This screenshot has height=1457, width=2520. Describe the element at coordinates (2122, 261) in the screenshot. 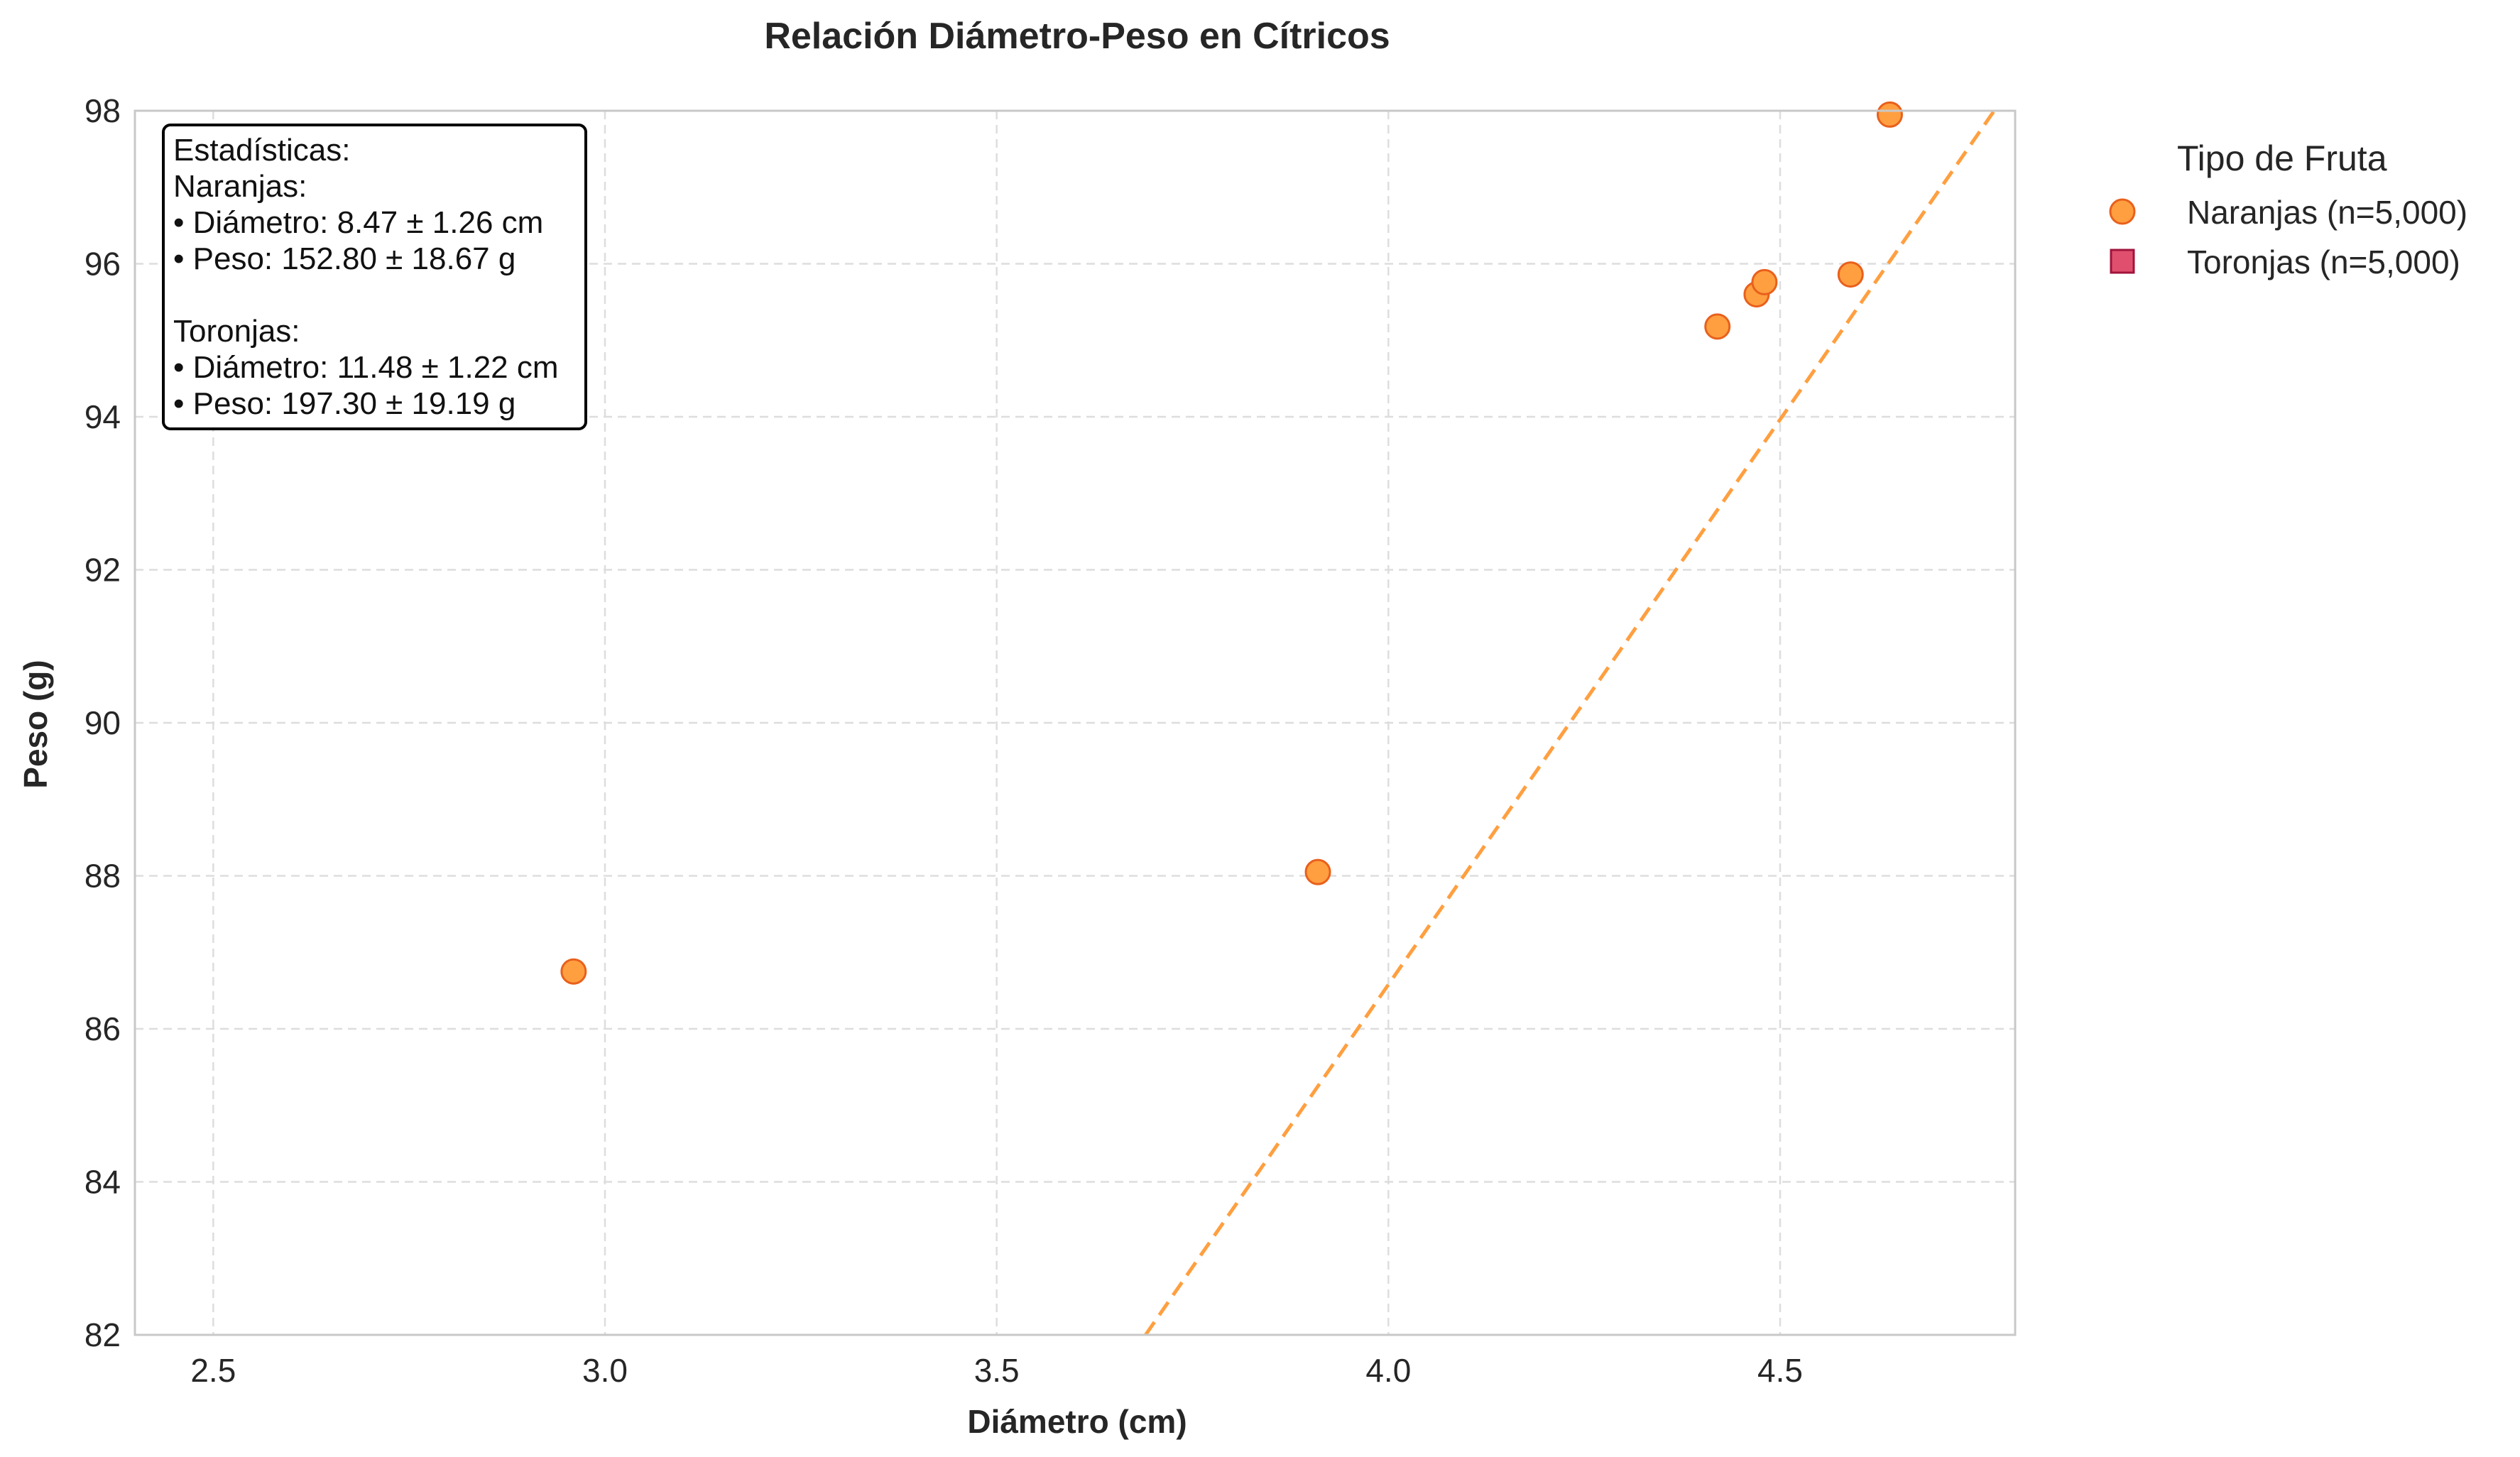

I see `legend-marker-square` at that location.